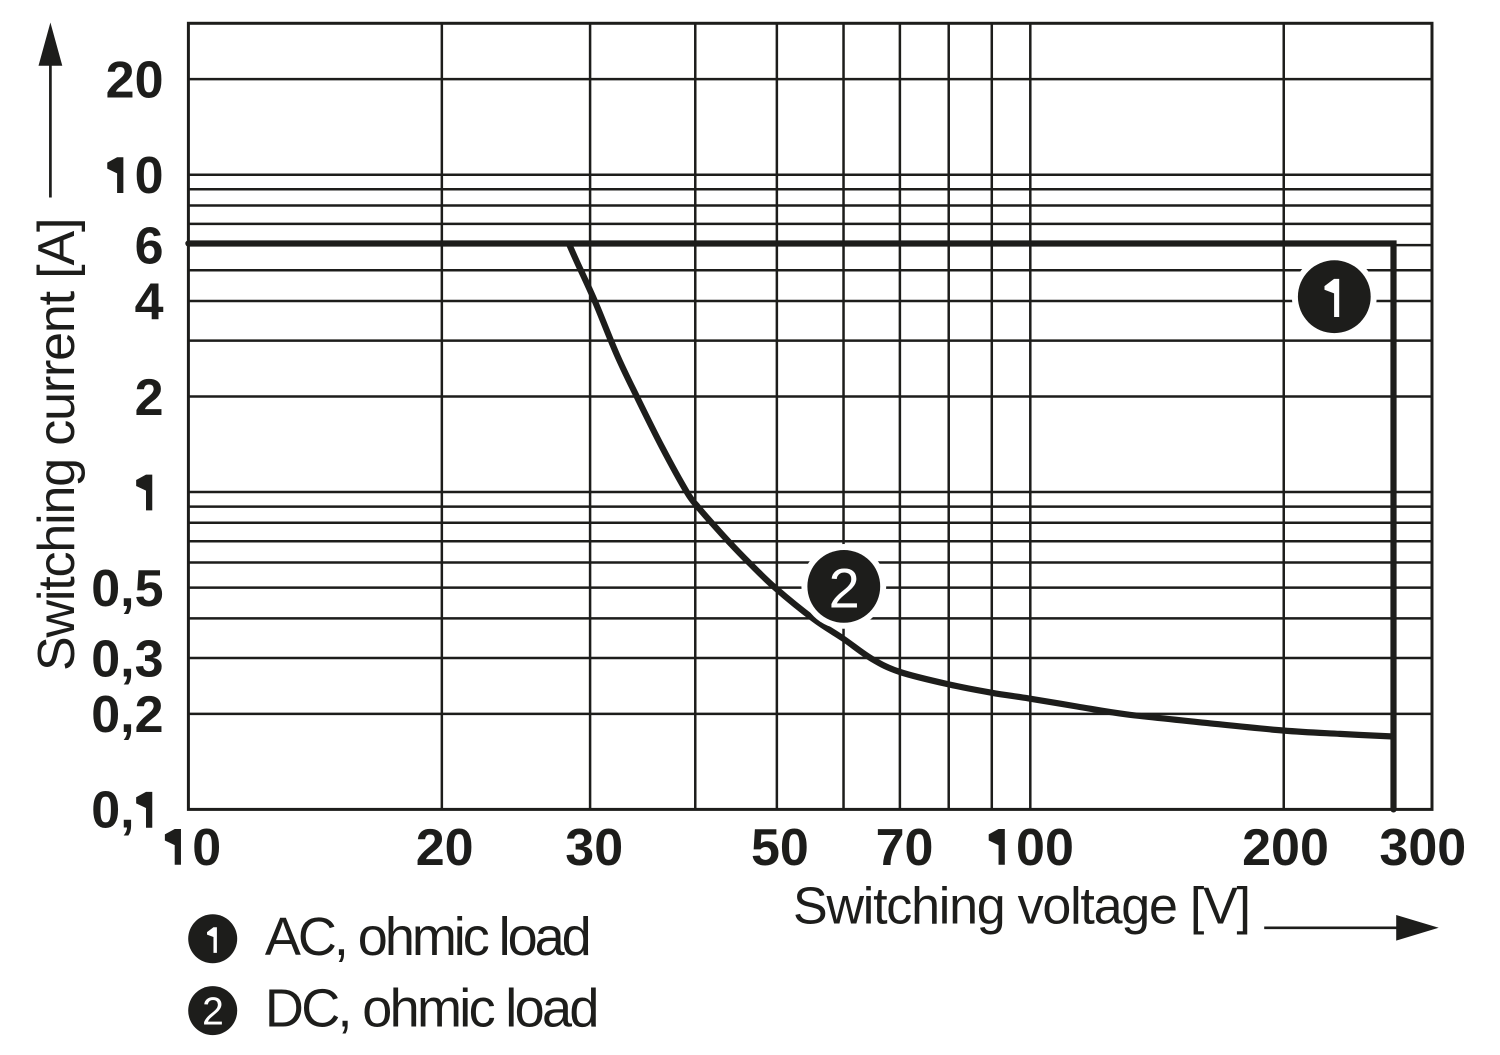 The height and width of the screenshot is (1055, 1500). I want to click on svg-text: Switching current [A], so click(57, 445).